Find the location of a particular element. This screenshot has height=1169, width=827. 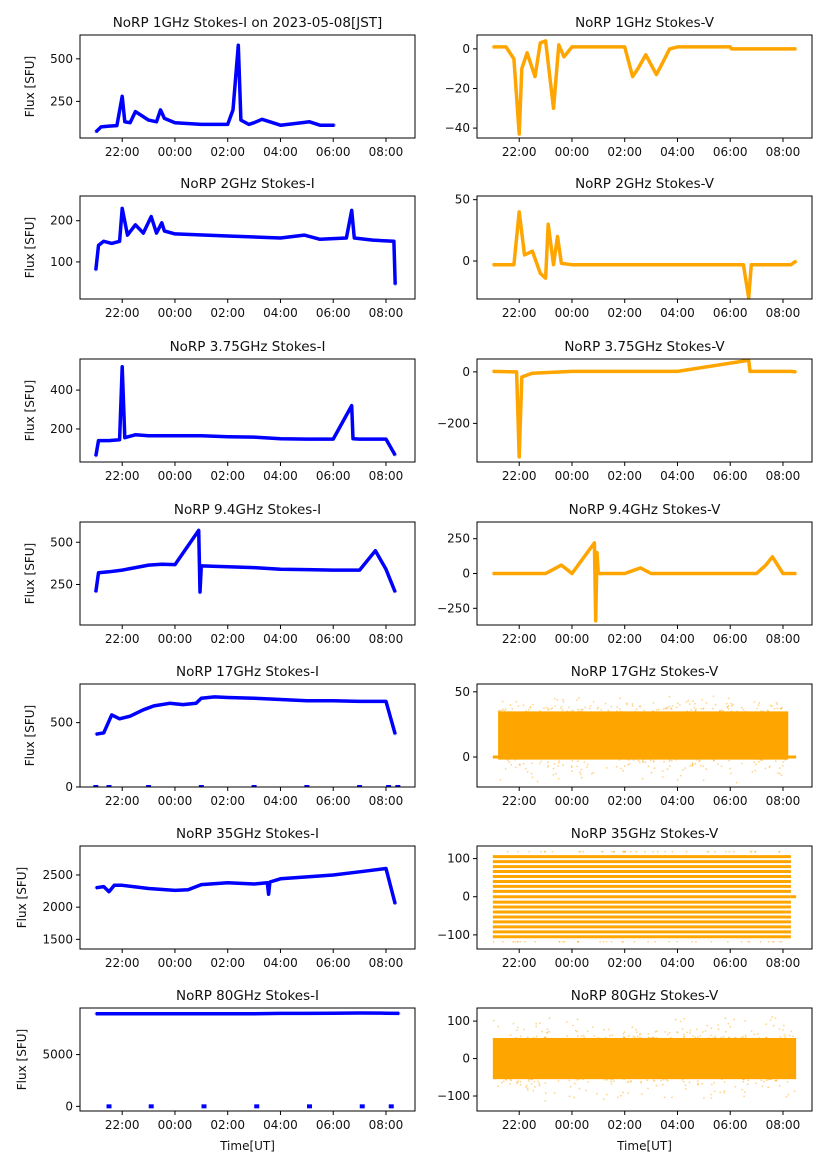

y-tick-label: 50 is located at coordinates (462, 692).